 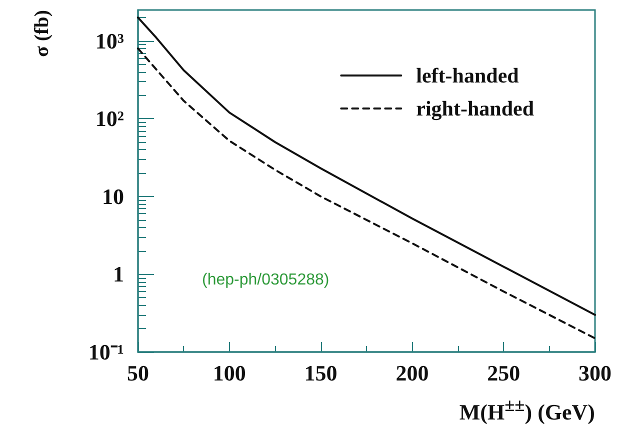 What do you see at coordinates (468, 76) in the screenshot?
I see `legend-label: left-handed` at bounding box center [468, 76].